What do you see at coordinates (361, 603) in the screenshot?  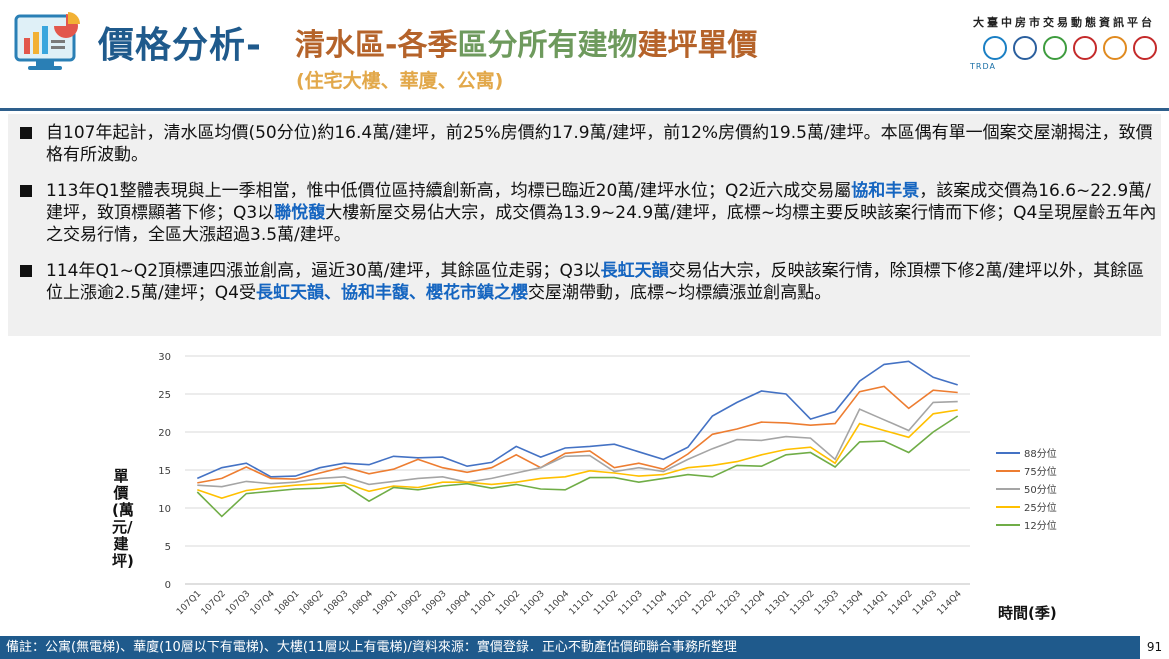 I see `x-tick-label: 108Q4` at bounding box center [361, 603].